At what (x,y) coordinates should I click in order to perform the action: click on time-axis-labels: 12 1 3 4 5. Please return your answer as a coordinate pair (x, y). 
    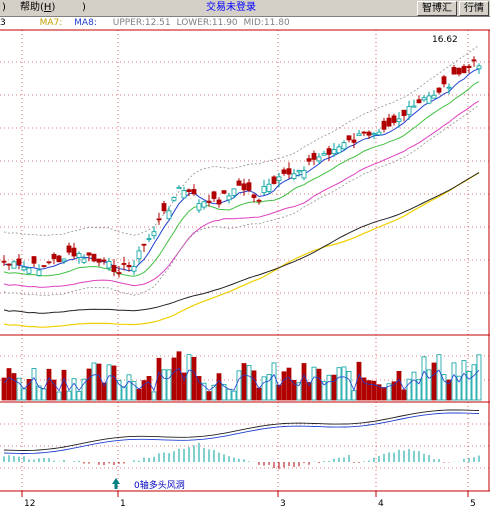
    Looking at the image, I should click on (248, 500).